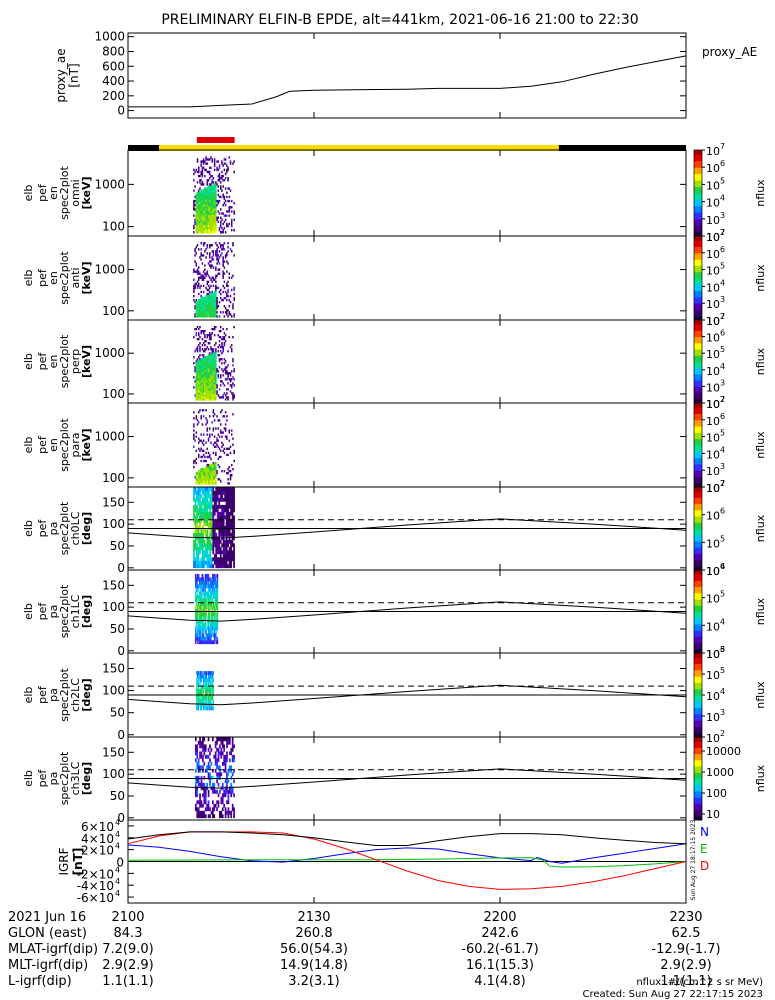 The width and height of the screenshot is (775, 1000). Describe the element at coordinates (722, 382) in the screenshot. I see `colorbar-tick-exp: 3` at that location.